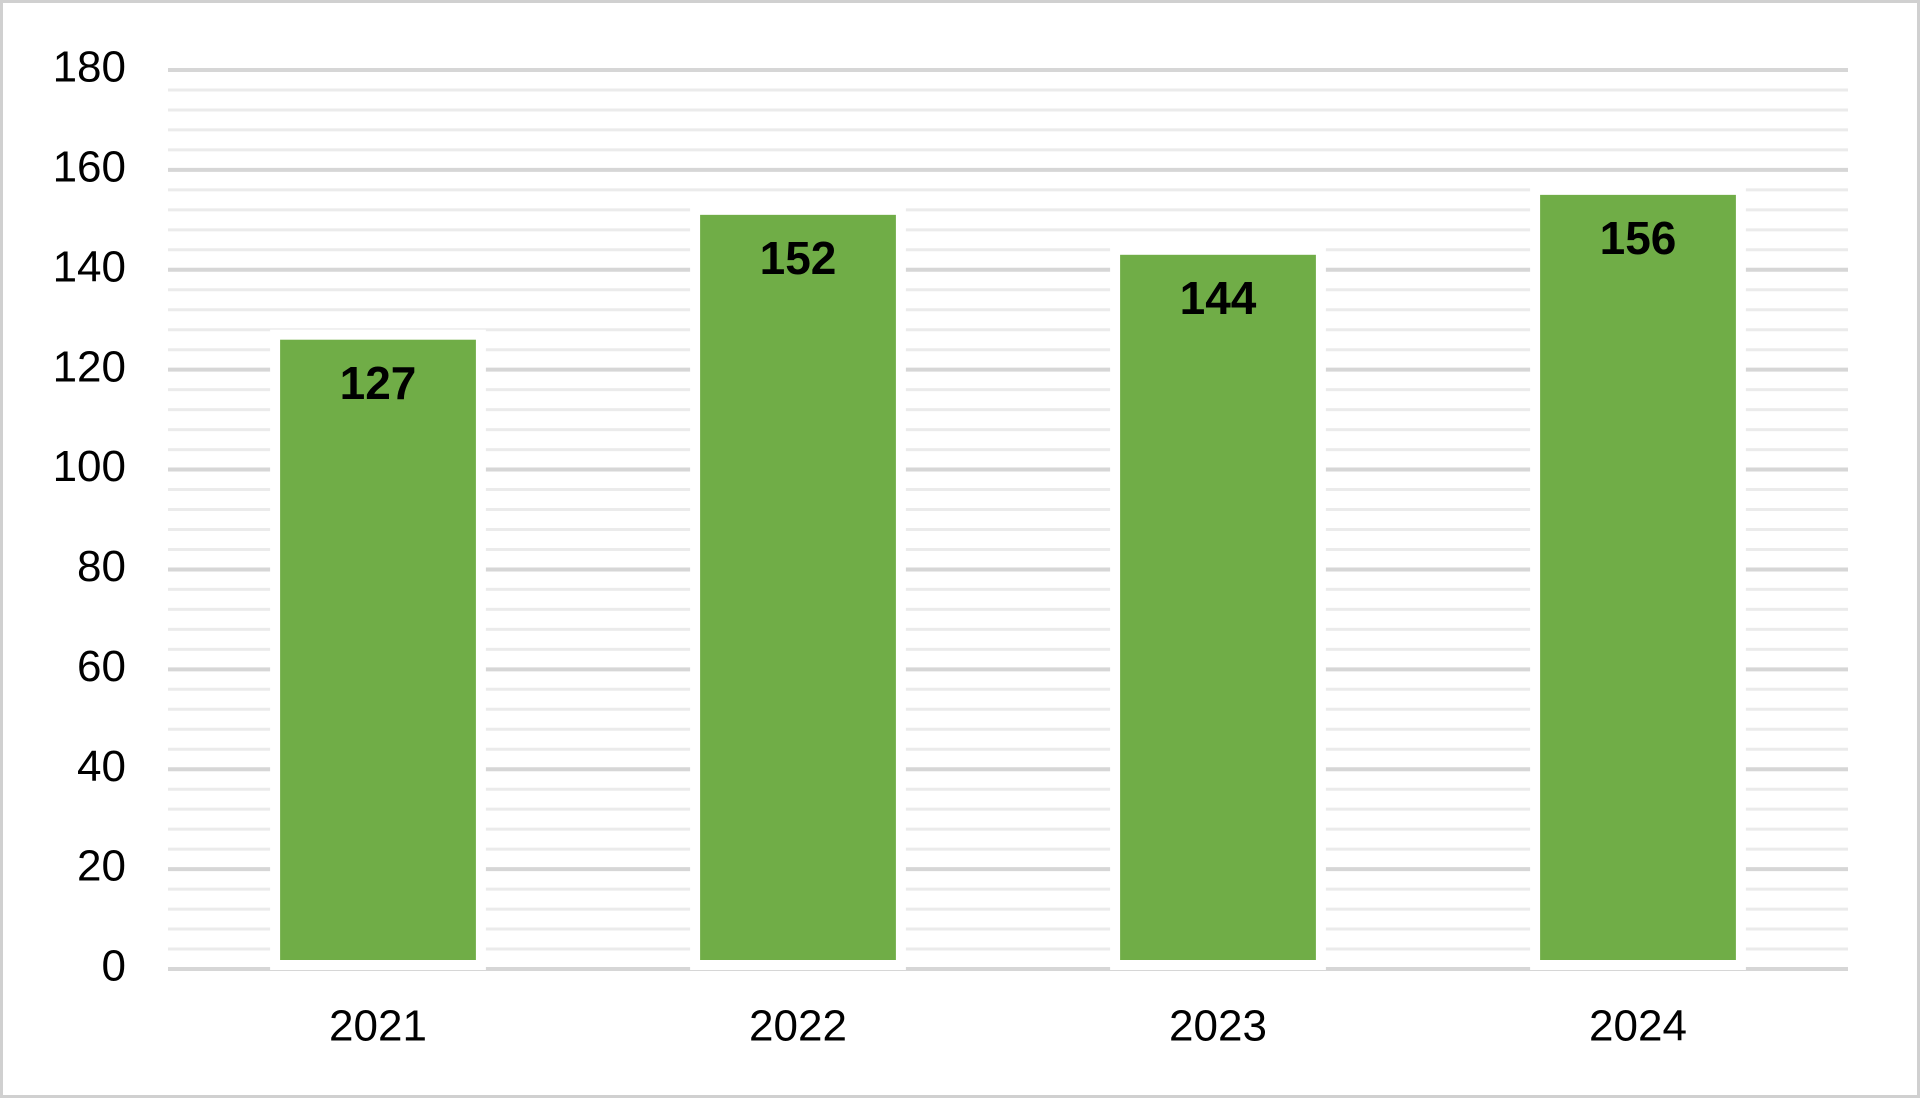 This screenshot has height=1098, width=1920. Describe the element at coordinates (89, 67) in the screenshot. I see `y-tick-label: 180` at that location.